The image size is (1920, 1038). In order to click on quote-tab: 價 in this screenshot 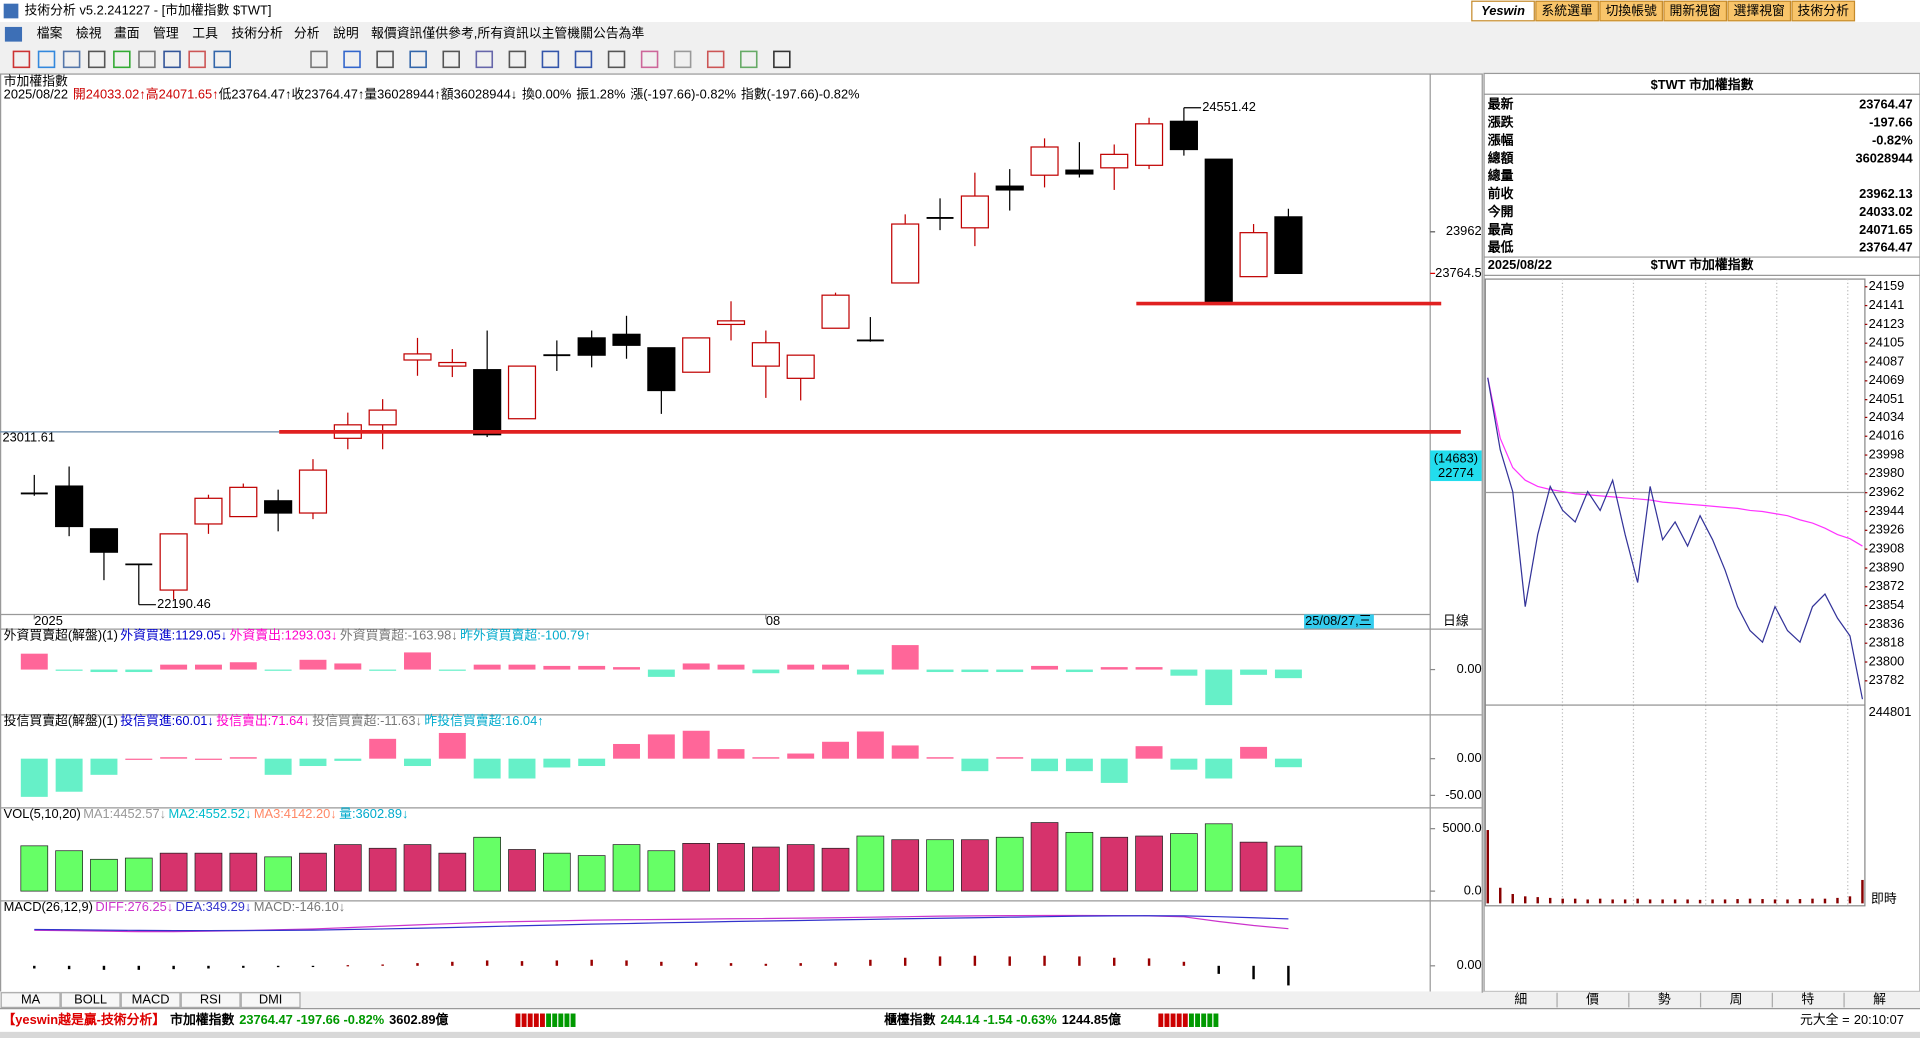, I will do `click(1592, 998)`.